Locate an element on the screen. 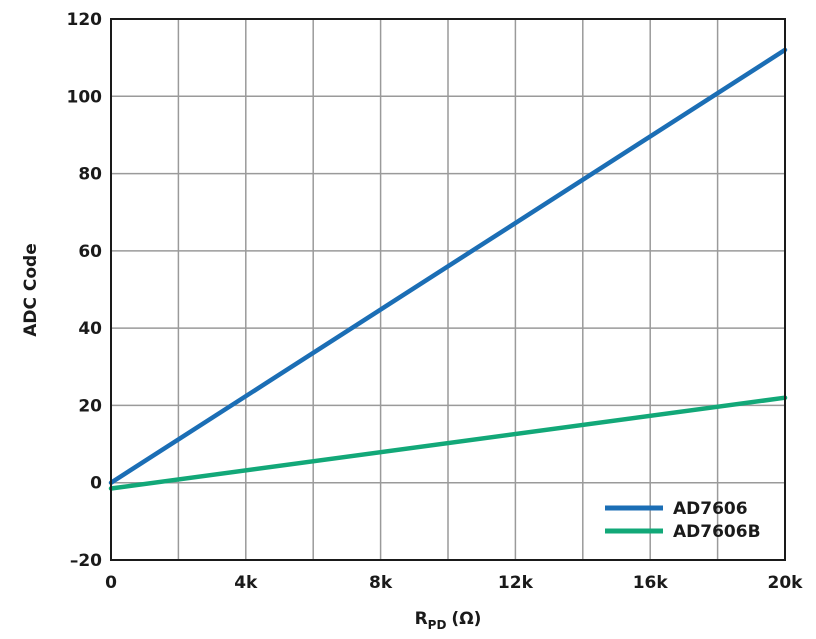 The width and height of the screenshot is (816, 639). x-tick-label: 8k is located at coordinates (381, 583).